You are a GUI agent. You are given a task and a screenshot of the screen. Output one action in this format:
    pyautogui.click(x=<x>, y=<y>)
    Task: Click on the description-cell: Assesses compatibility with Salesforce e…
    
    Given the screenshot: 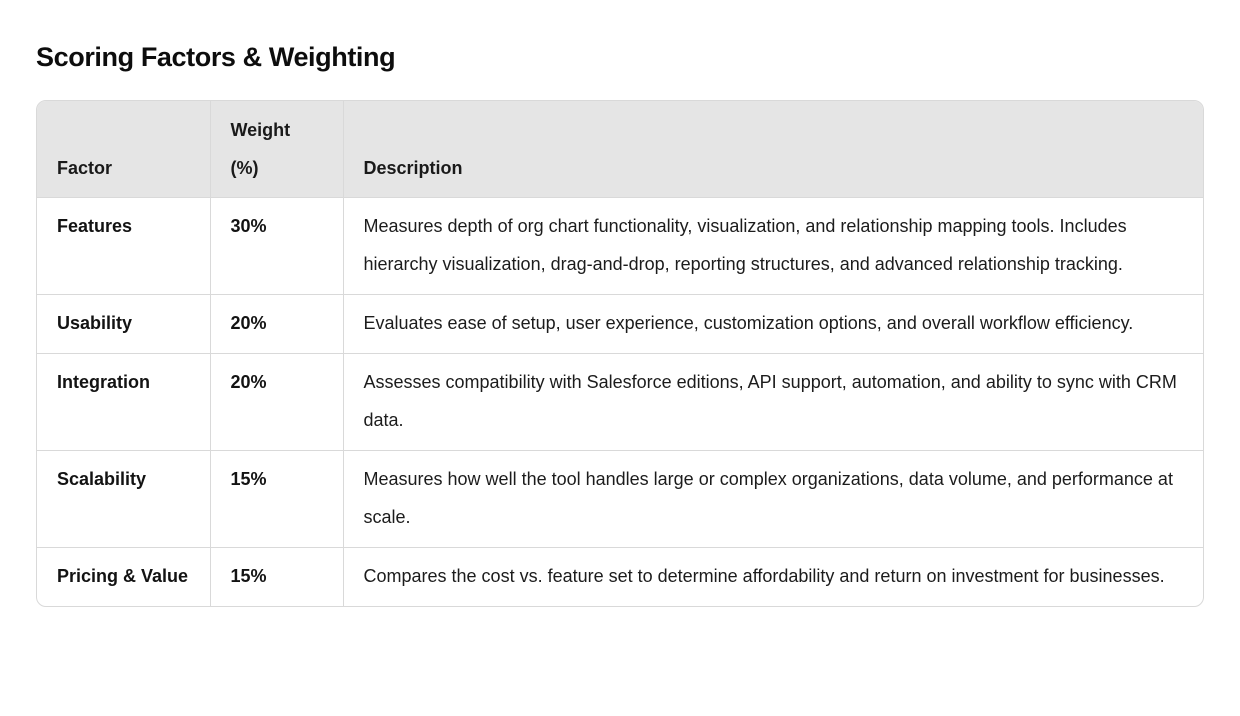 What is the action you would take?
    pyautogui.click(x=773, y=402)
    